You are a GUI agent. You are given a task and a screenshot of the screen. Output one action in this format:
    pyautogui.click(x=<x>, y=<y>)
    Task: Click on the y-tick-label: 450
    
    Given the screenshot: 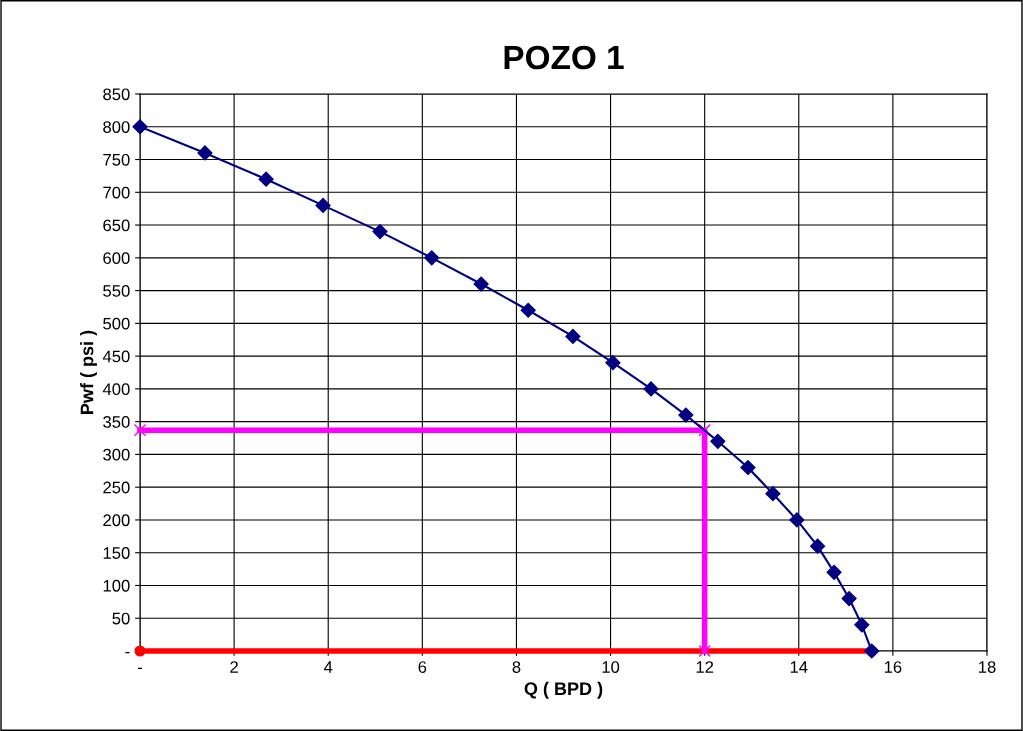 What is the action you would take?
    pyautogui.click(x=116, y=356)
    